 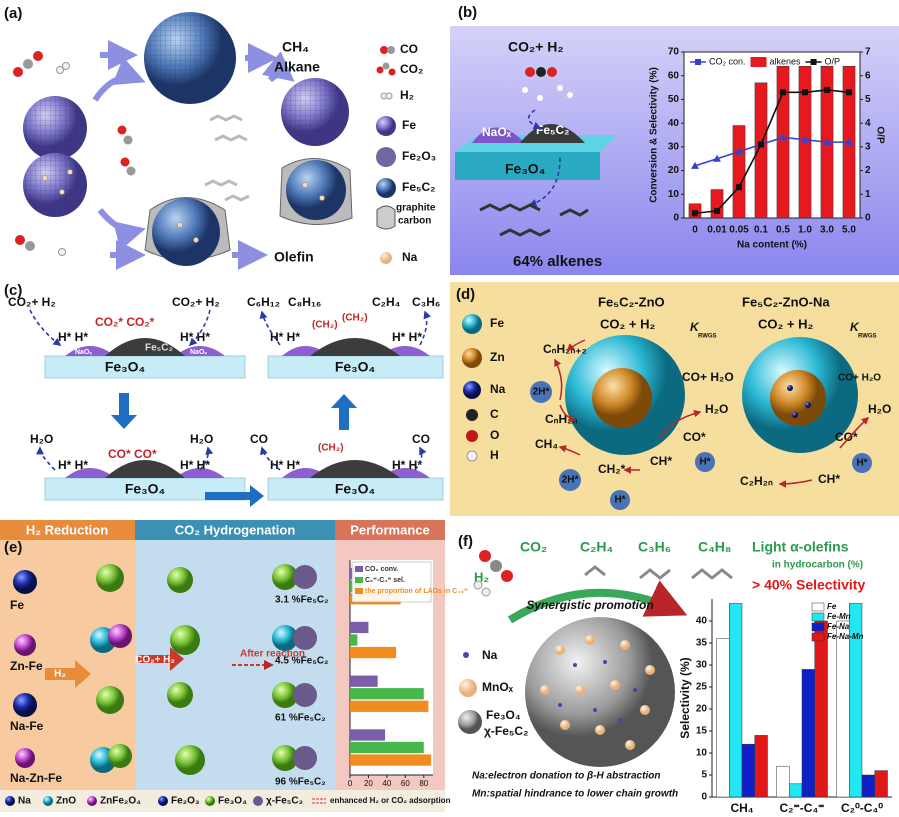 What do you see at coordinates (654, 547) in the screenshot?
I see `olefin: C₃H₆` at bounding box center [654, 547].